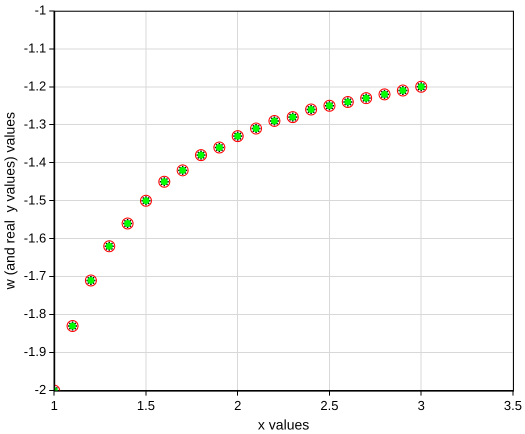  What do you see at coordinates (35, 200) in the screenshot?
I see `y-tick-label: -1.5` at bounding box center [35, 200].